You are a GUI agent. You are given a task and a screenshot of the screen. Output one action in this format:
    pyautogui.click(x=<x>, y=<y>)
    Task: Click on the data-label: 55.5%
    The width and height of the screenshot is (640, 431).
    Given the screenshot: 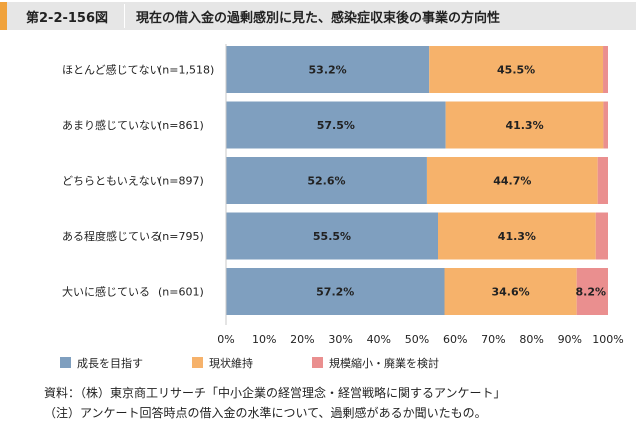 What is the action you would take?
    pyautogui.click(x=332, y=236)
    